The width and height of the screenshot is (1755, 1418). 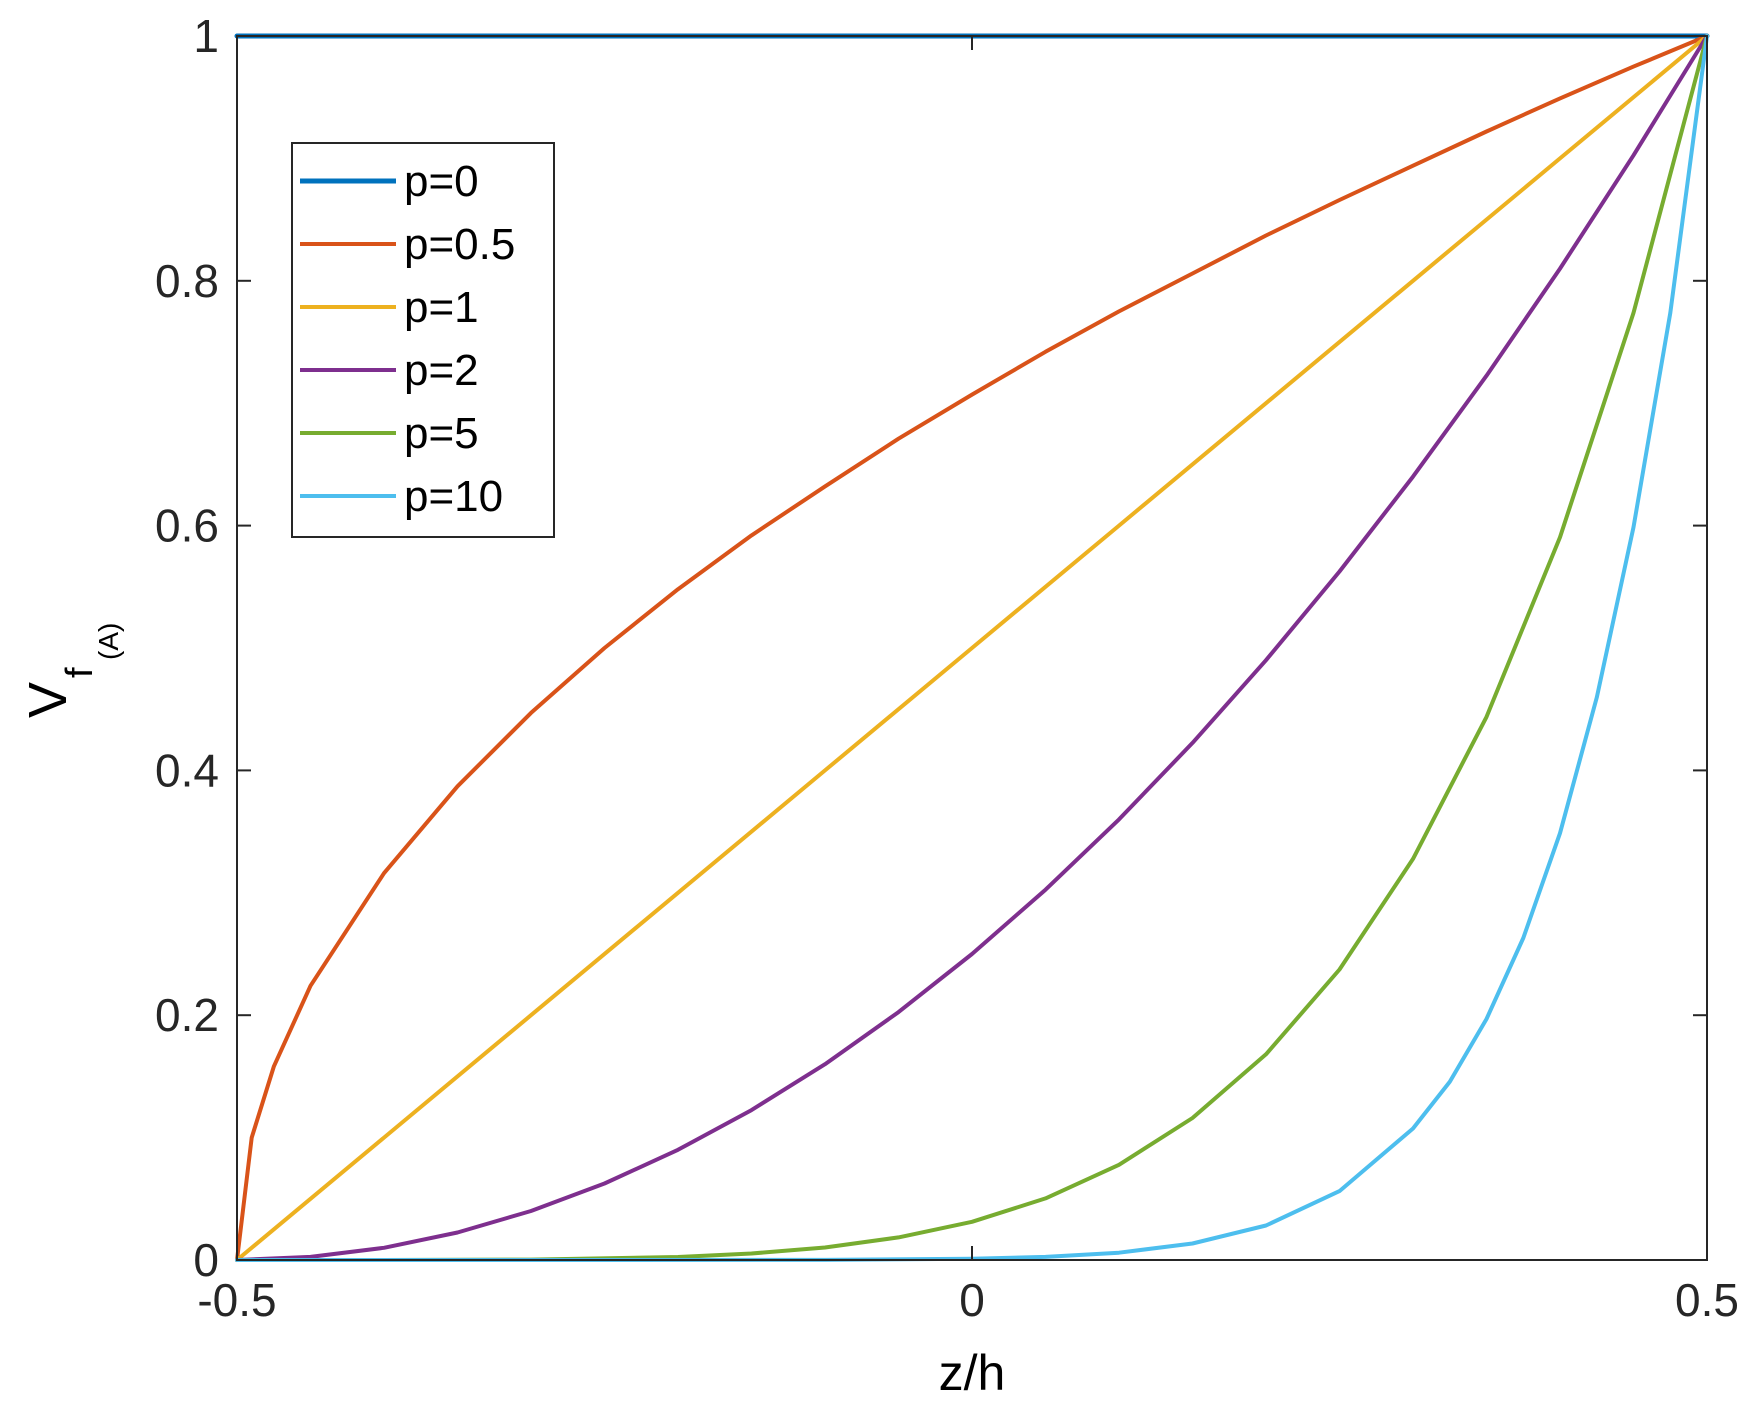 I want to click on legend-item: p=0, so click(x=389, y=181).